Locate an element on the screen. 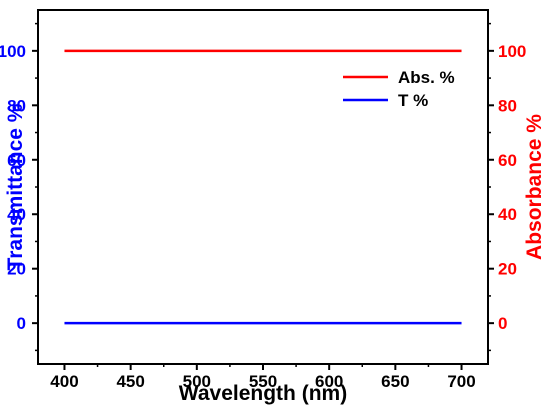 This screenshot has height=411, width=550. y-left-tick-label: 20 is located at coordinates (16, 269).